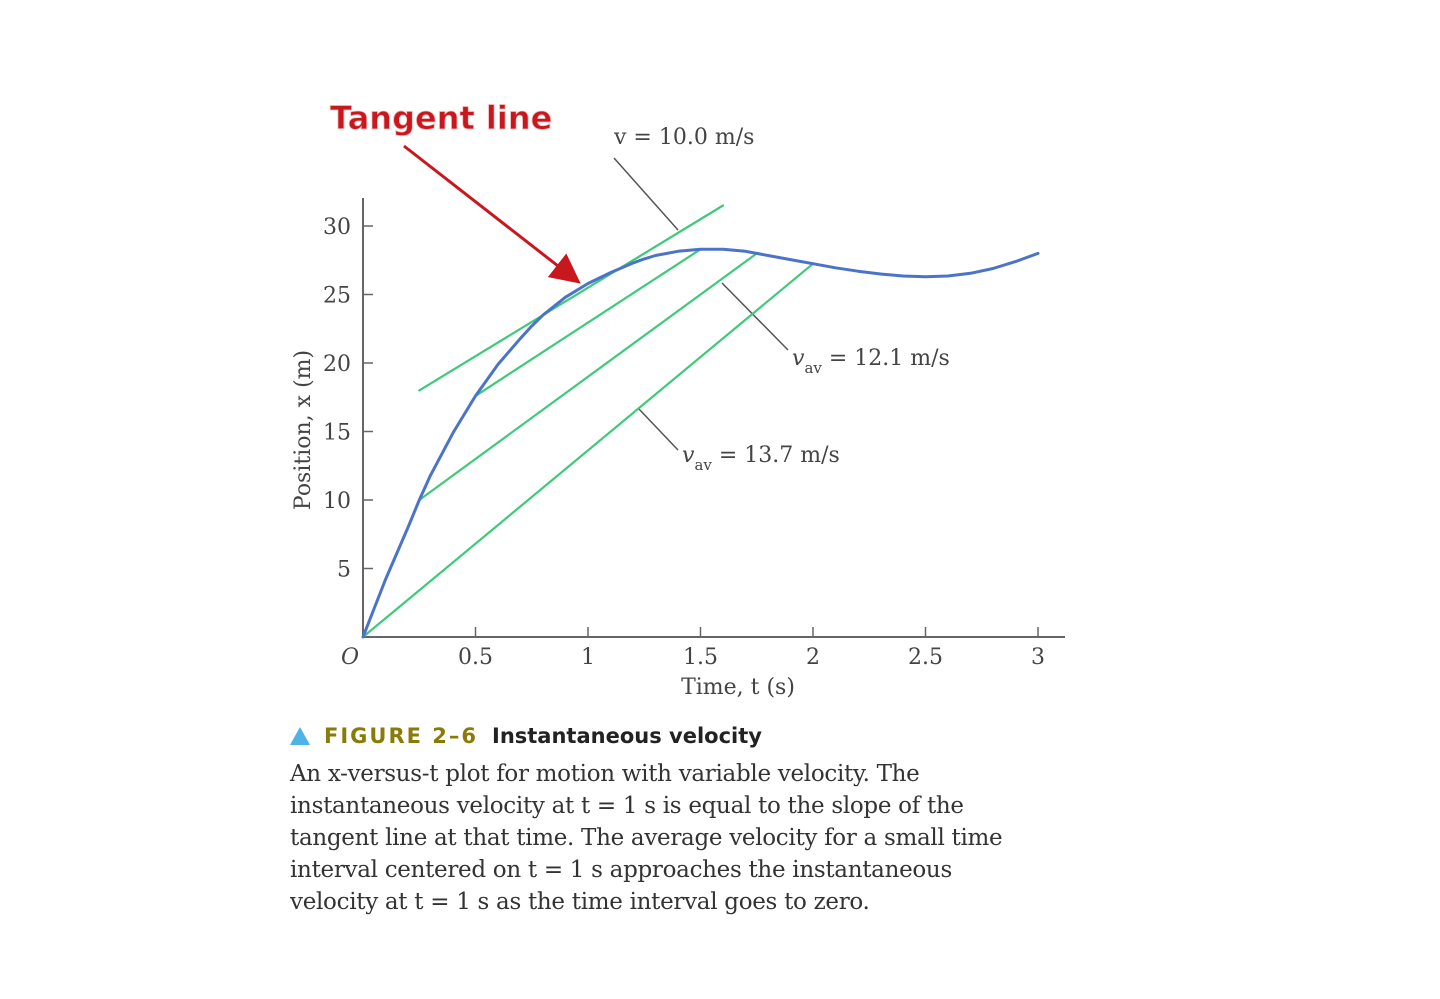  I want to click on x-tick-label: 3, so click(1038, 657).